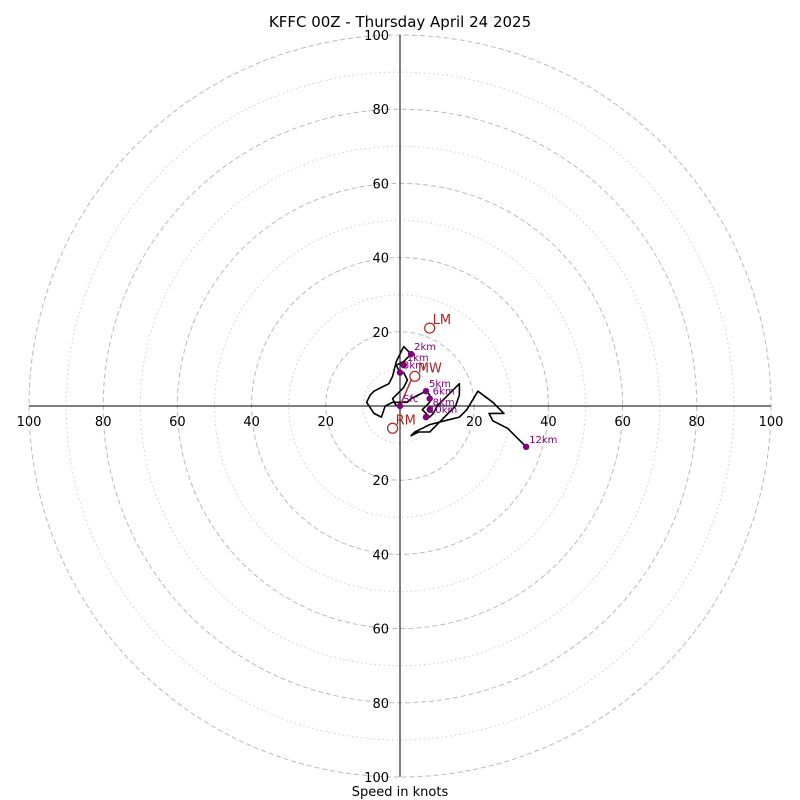  What do you see at coordinates (548, 422) in the screenshot?
I see `tick-right-40: 40` at bounding box center [548, 422].